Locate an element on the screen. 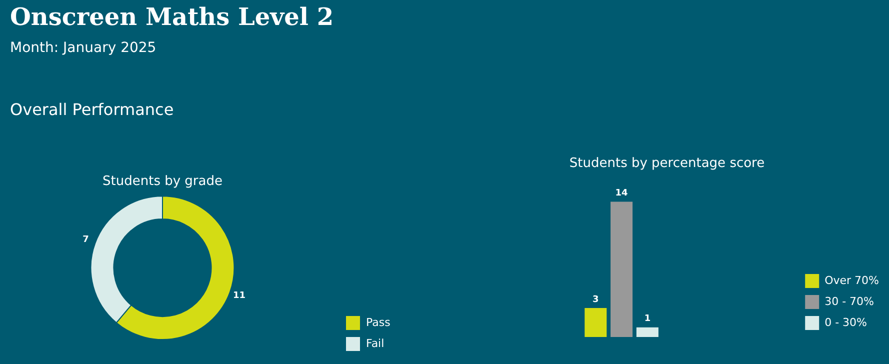 The width and height of the screenshot is (889, 364). data-label: 3 is located at coordinates (595, 299).